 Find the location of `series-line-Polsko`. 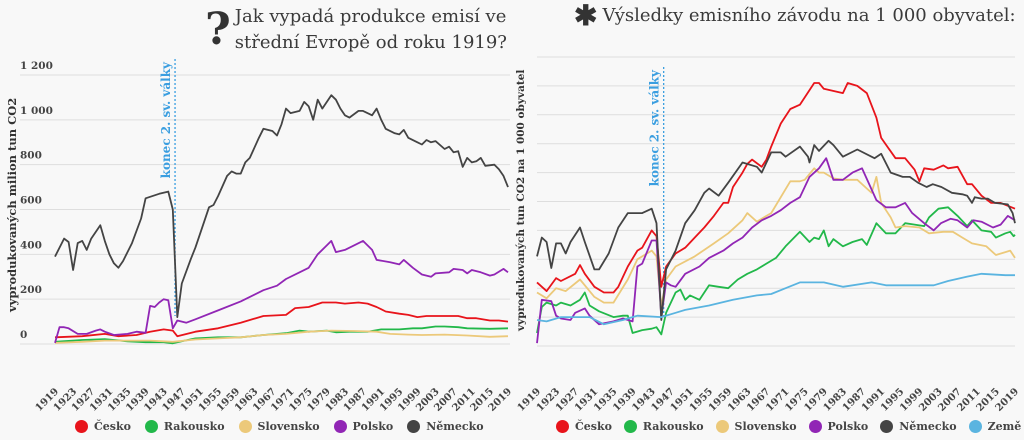

series-line-Polsko is located at coordinates (281, 292).